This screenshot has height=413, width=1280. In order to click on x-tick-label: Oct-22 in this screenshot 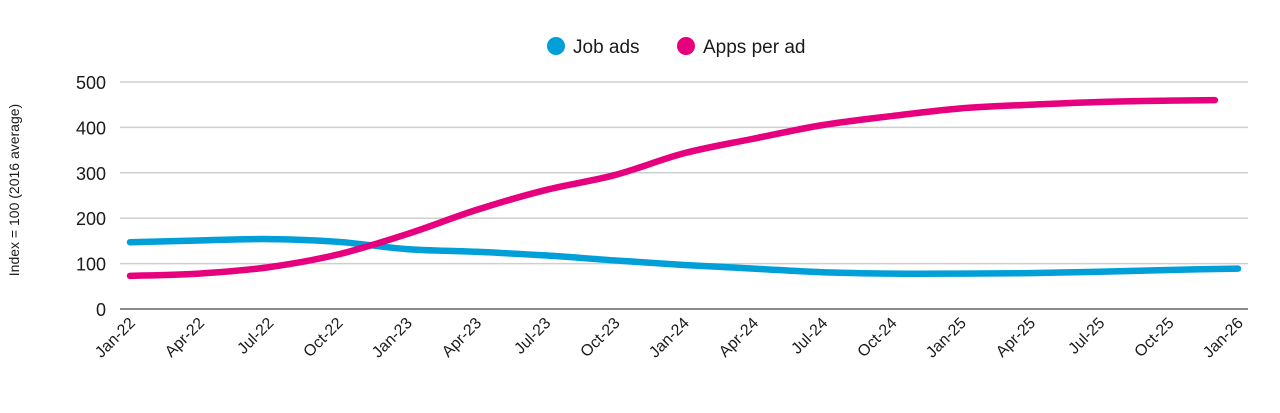, I will do `click(324, 338)`.